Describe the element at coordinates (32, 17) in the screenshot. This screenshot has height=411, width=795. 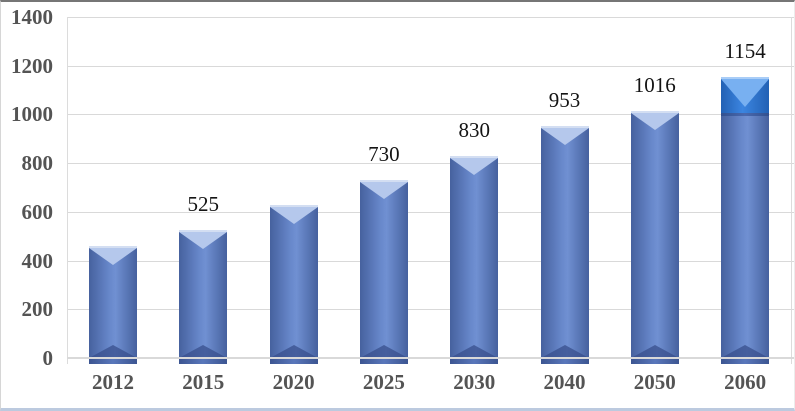
I see `y-axis-tick-label: 1400` at that location.